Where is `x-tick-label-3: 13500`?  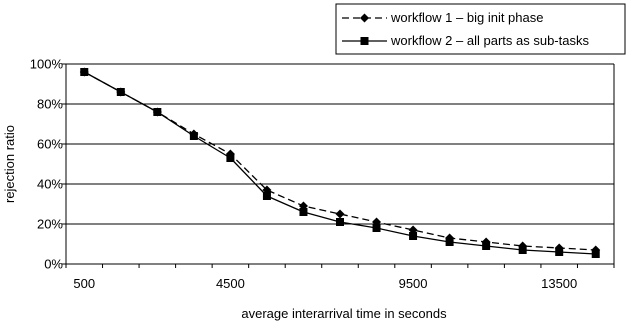 x-tick-label-3: 13500 is located at coordinates (559, 283).